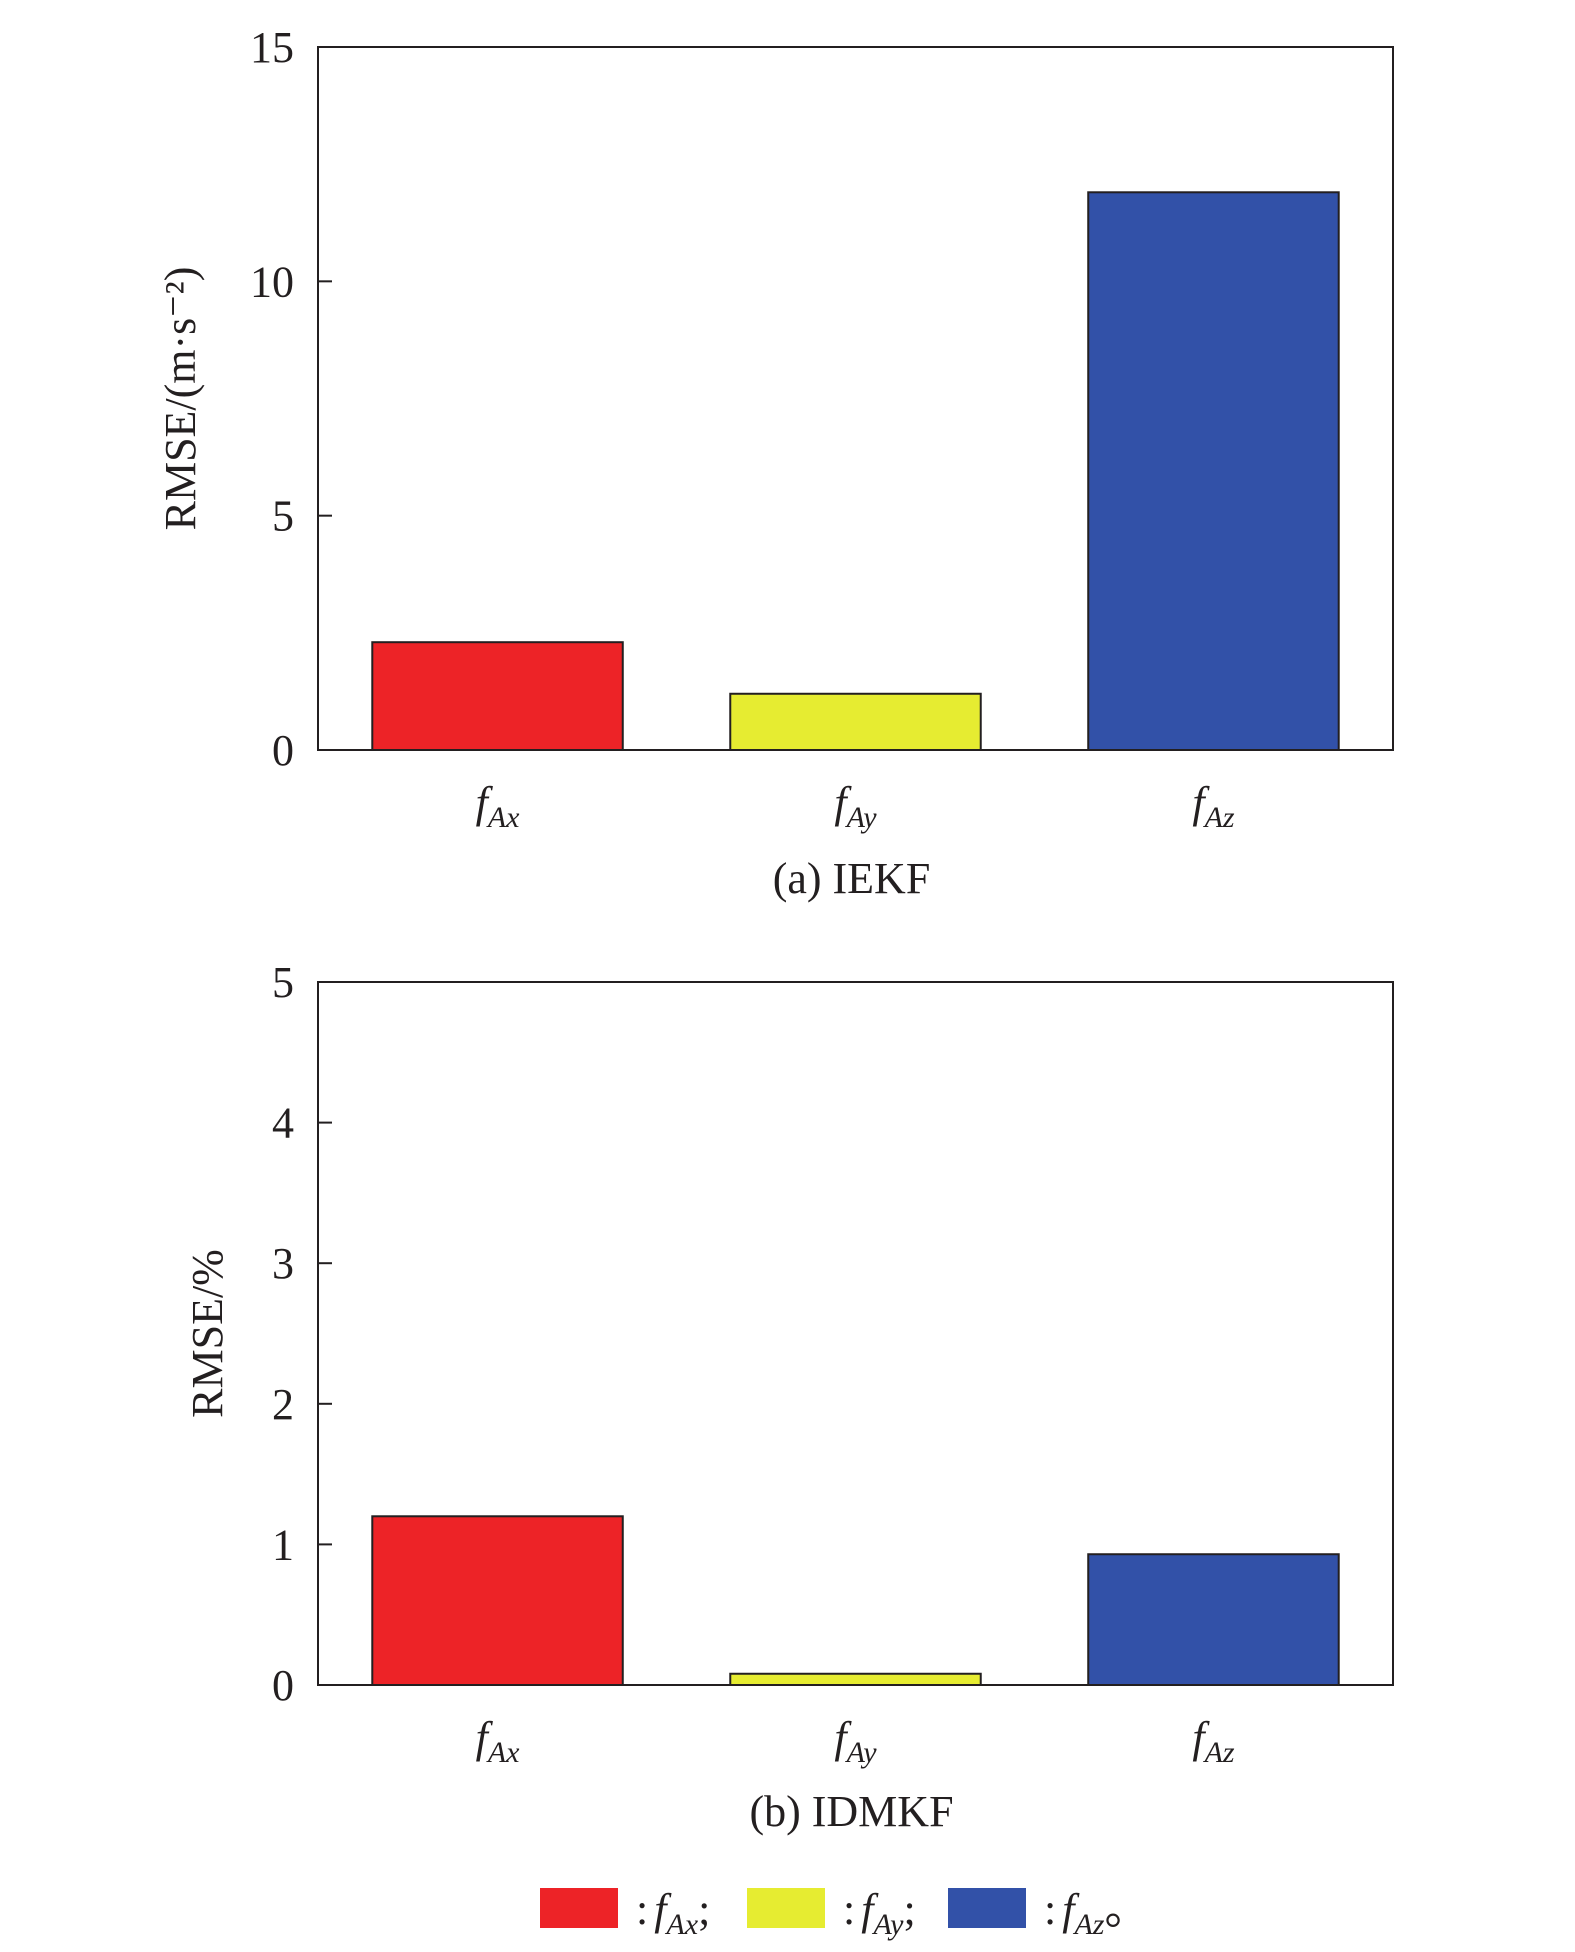  What do you see at coordinates (673, 1913) in the screenshot?
I see `legend-label-Ax: : fAx;` at bounding box center [673, 1913].